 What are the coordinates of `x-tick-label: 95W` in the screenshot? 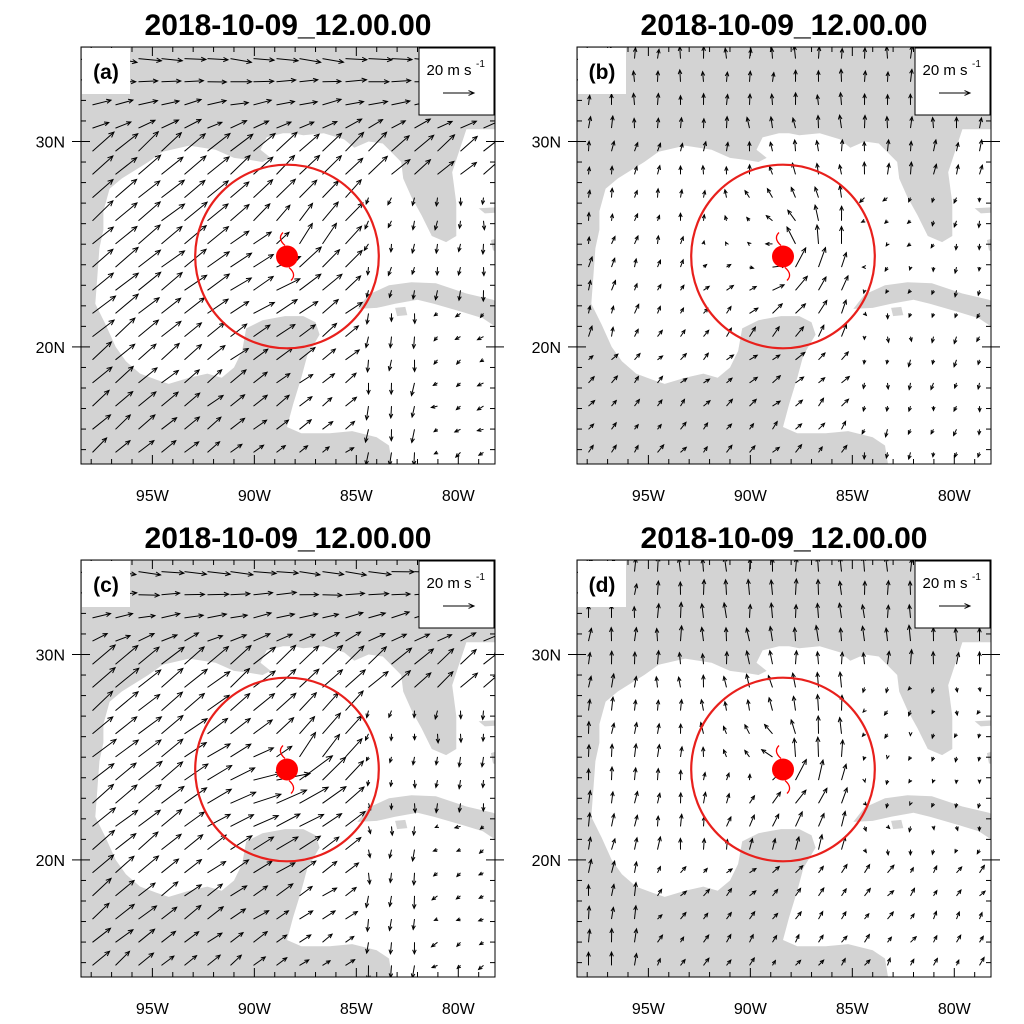 It's located at (153, 1009).